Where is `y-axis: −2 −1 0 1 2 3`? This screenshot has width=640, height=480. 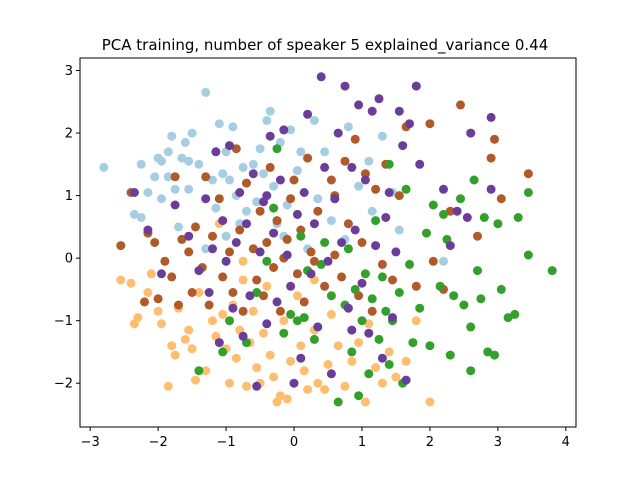
y-axis: −2 −1 0 1 2 3 is located at coordinates (67, 228).